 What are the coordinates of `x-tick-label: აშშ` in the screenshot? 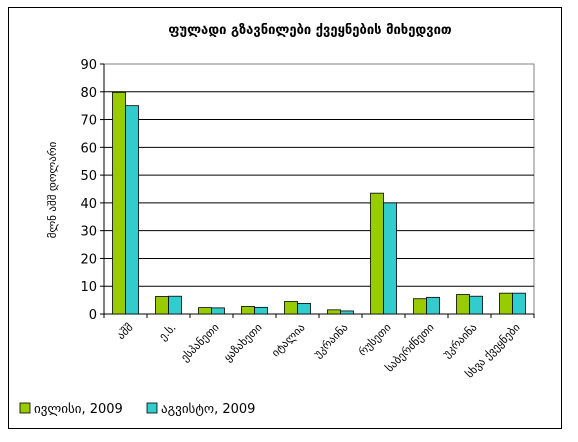 It's located at (124, 331).